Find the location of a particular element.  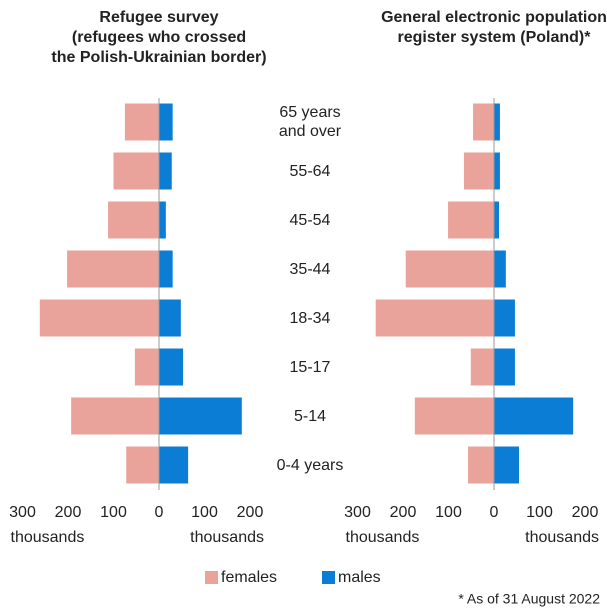

legend-label: males is located at coordinates (359, 577).